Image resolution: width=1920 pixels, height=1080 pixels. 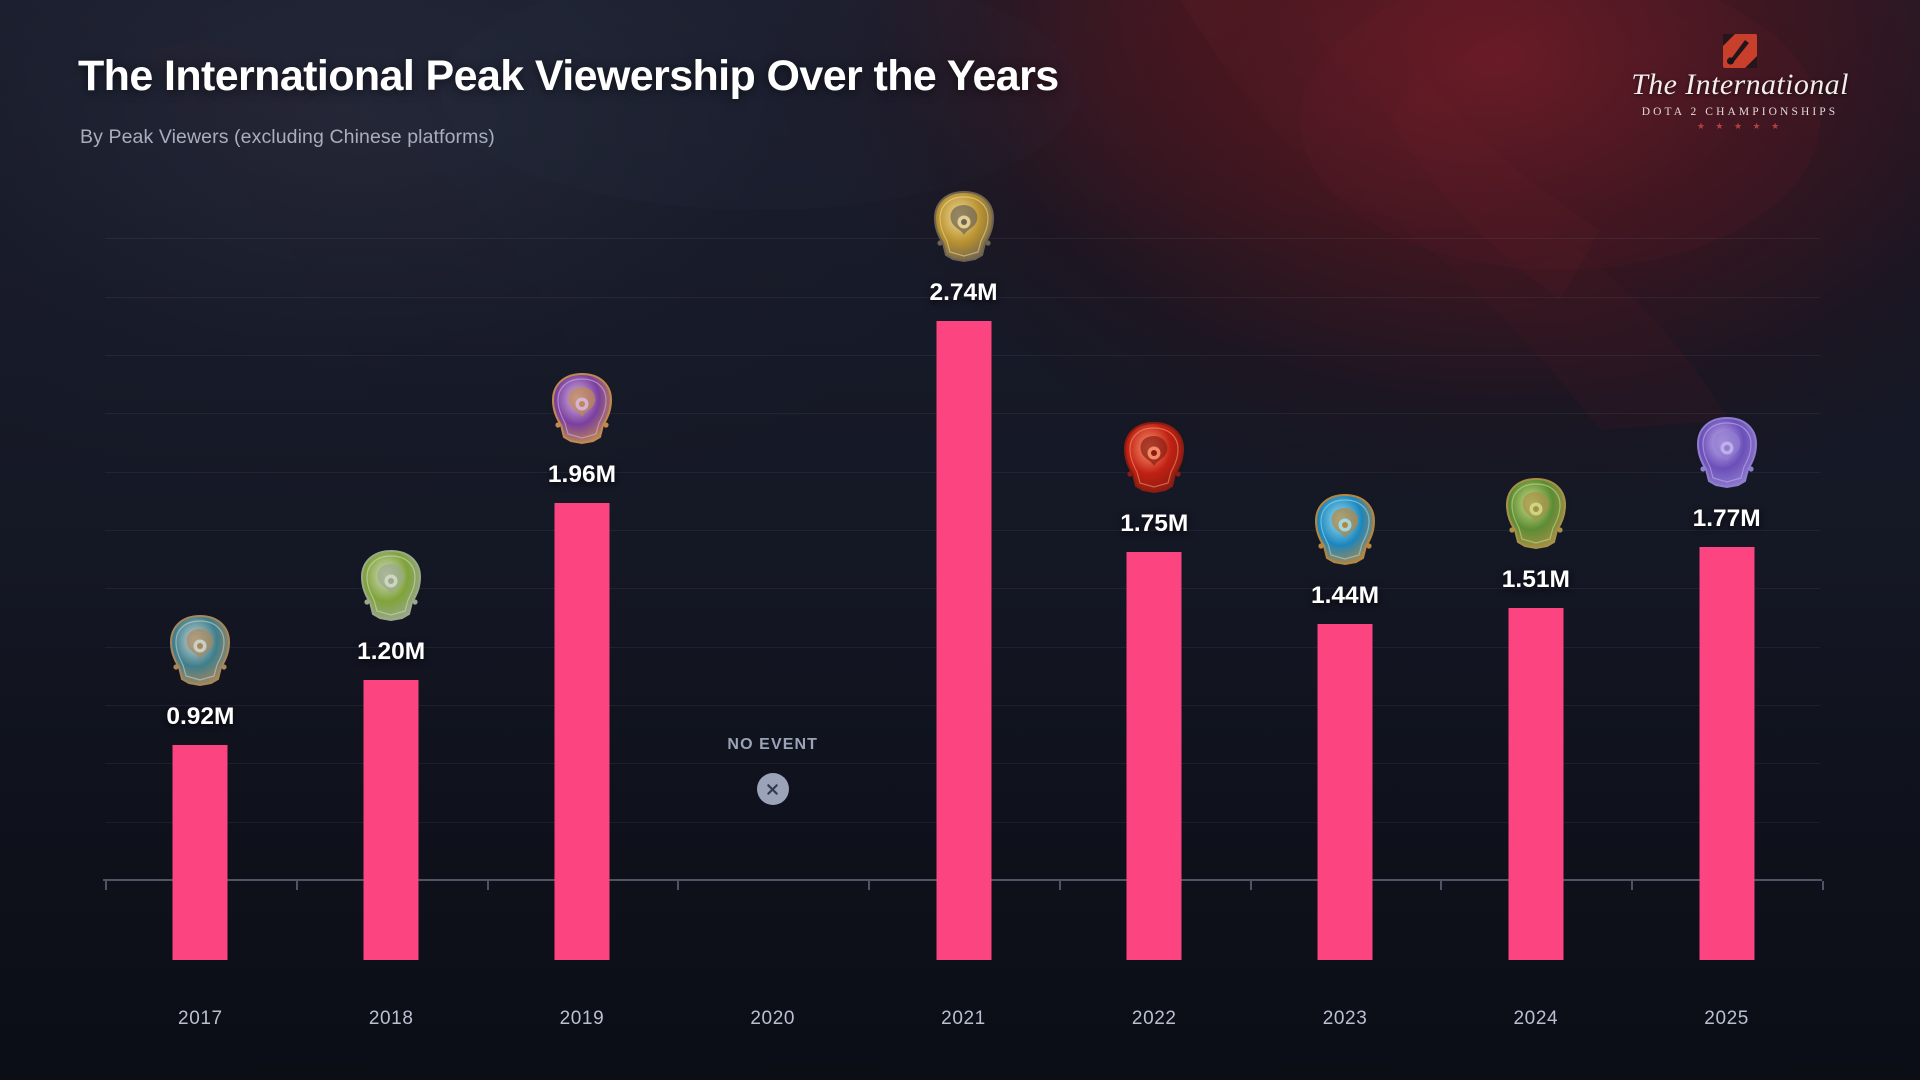 What do you see at coordinates (200, 650) in the screenshot?
I see `aegis-2017-teal-icon` at bounding box center [200, 650].